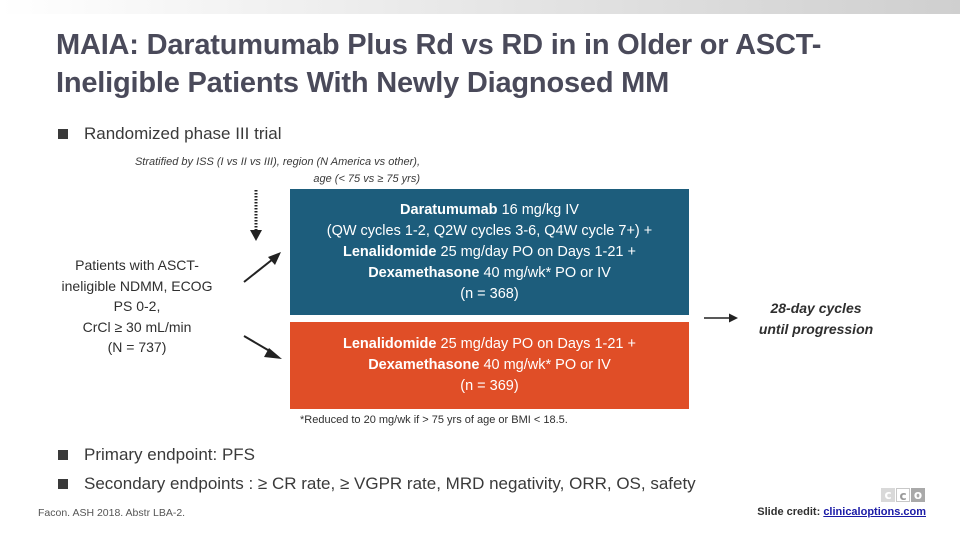 The image size is (960, 540). What do you see at coordinates (480, 7) in the screenshot?
I see `top-gradient-band` at bounding box center [480, 7].